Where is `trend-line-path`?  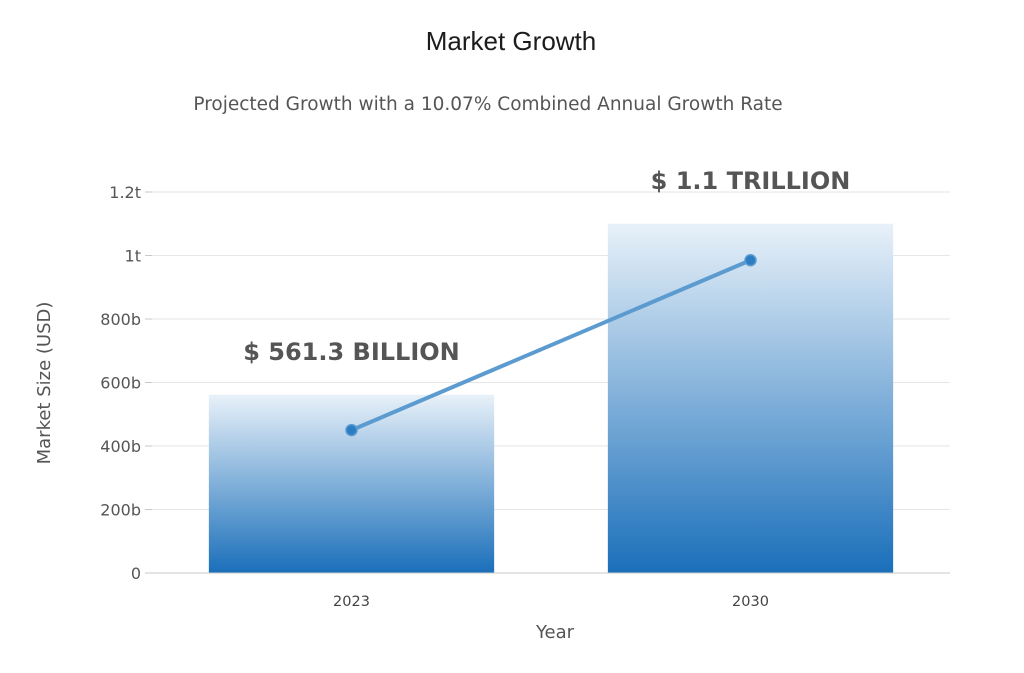
trend-line-path is located at coordinates (551, 345).